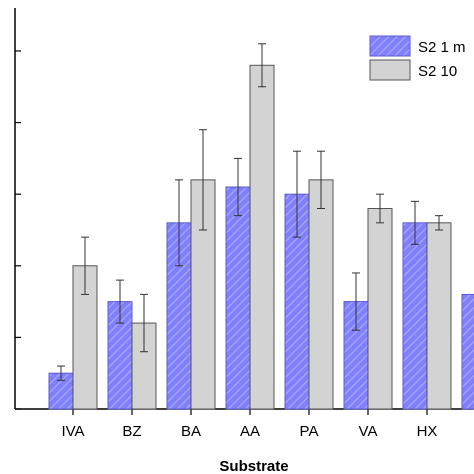  I want to click on legend-label-series-1: S2 1 m, so click(442, 47).